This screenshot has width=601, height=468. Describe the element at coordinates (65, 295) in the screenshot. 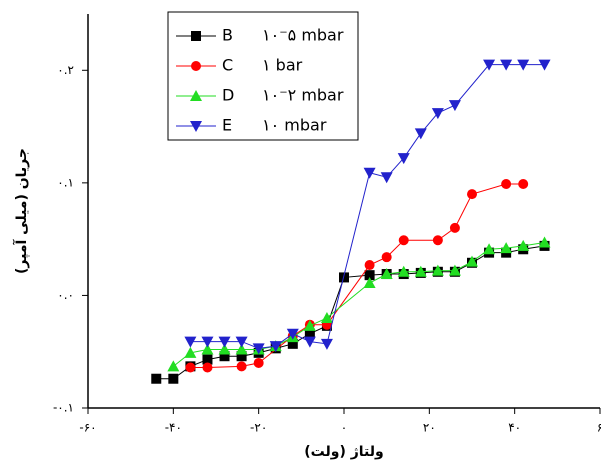

I see `y-tick-label: ۰.۰` at that location.